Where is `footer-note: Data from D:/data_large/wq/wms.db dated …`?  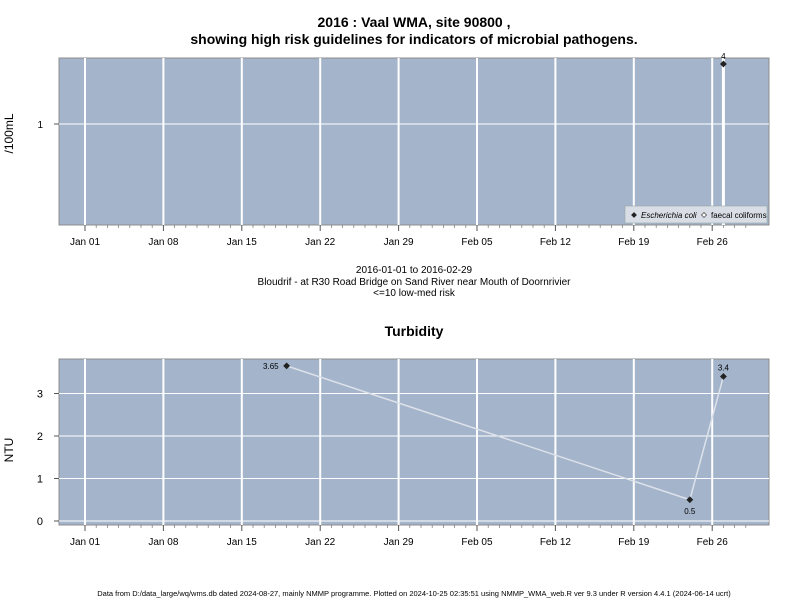
footer-note: Data from D:/data_large/wq/wms.db dated … is located at coordinates (414, 593).